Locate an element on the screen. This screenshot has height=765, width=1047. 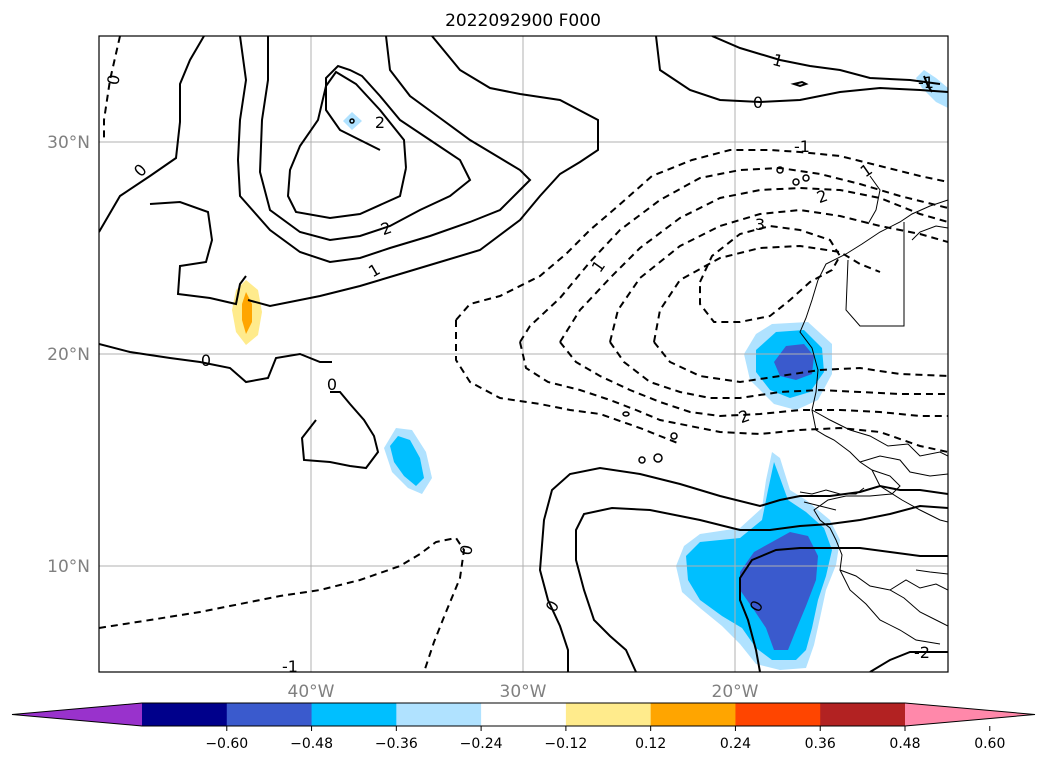
colorbar-tick-label: −0.48 is located at coordinates (311, 744).